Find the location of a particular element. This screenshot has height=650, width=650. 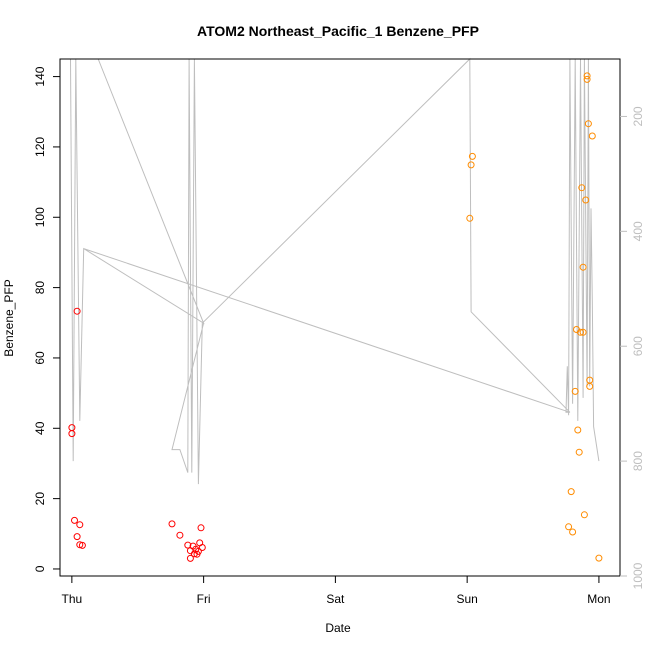

y-tick-label: 0 is located at coordinates (40, 568).